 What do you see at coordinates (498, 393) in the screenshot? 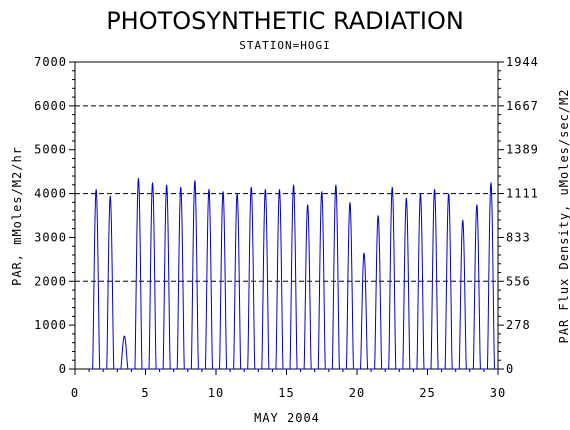
I see `x-tick-label: 30` at bounding box center [498, 393].